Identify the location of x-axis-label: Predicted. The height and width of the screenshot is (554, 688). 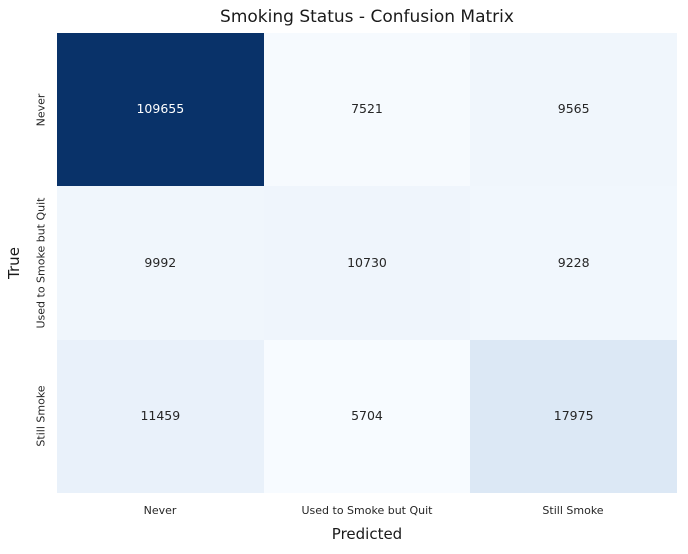
(367, 534).